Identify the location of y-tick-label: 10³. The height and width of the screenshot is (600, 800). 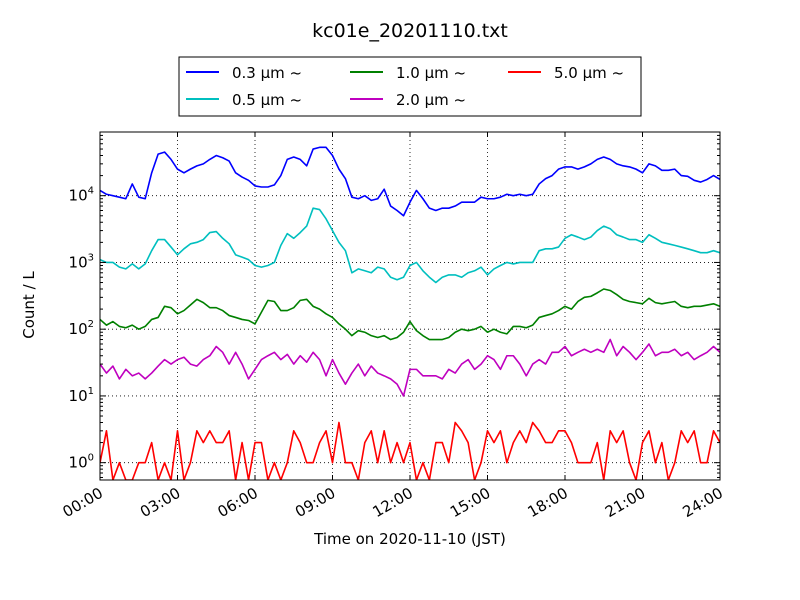
(81, 261).